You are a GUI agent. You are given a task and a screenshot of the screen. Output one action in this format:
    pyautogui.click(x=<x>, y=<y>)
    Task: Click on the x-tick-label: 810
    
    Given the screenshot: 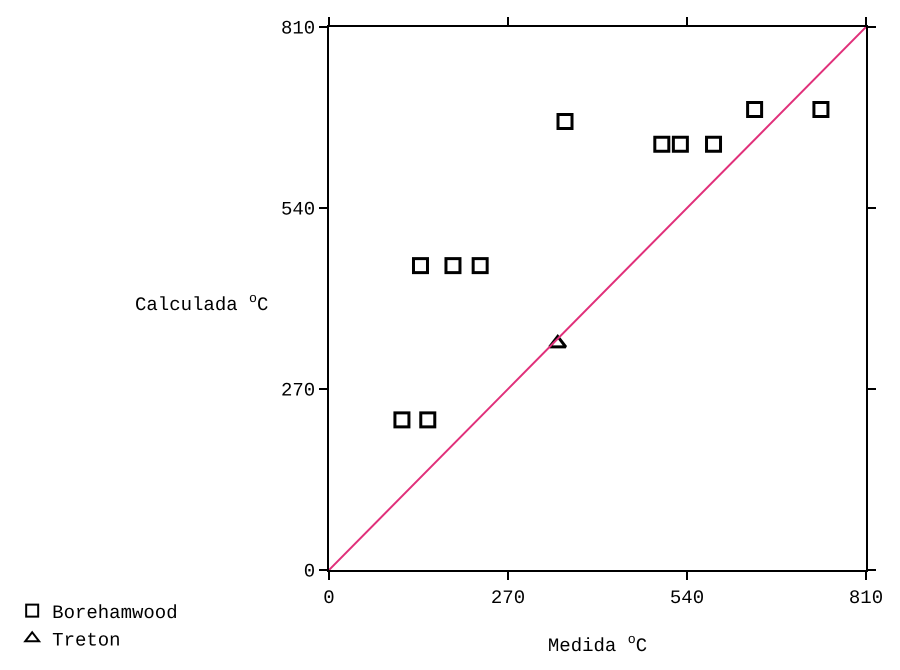 What is the action you would take?
    pyautogui.click(x=866, y=597)
    